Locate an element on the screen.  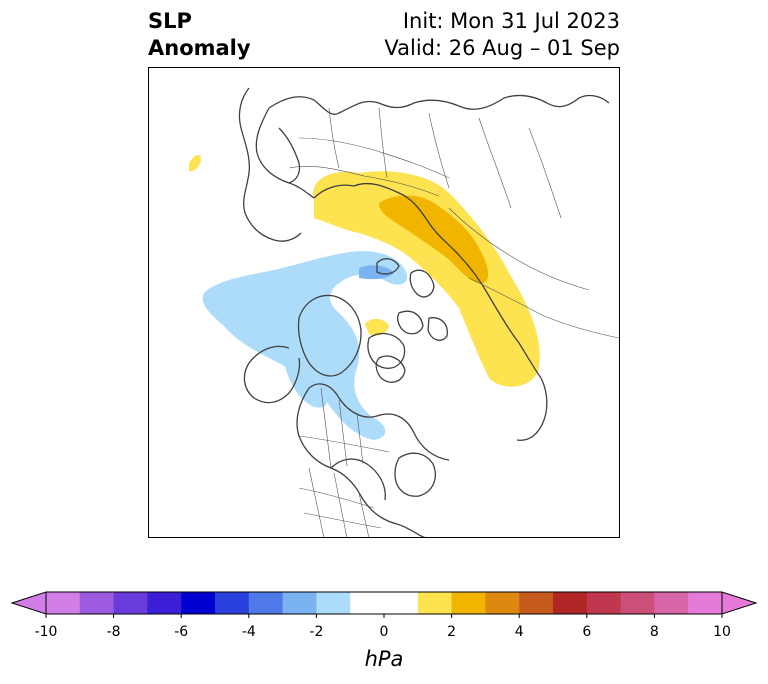
anomaly-siberia-core is located at coordinates (434, 239).